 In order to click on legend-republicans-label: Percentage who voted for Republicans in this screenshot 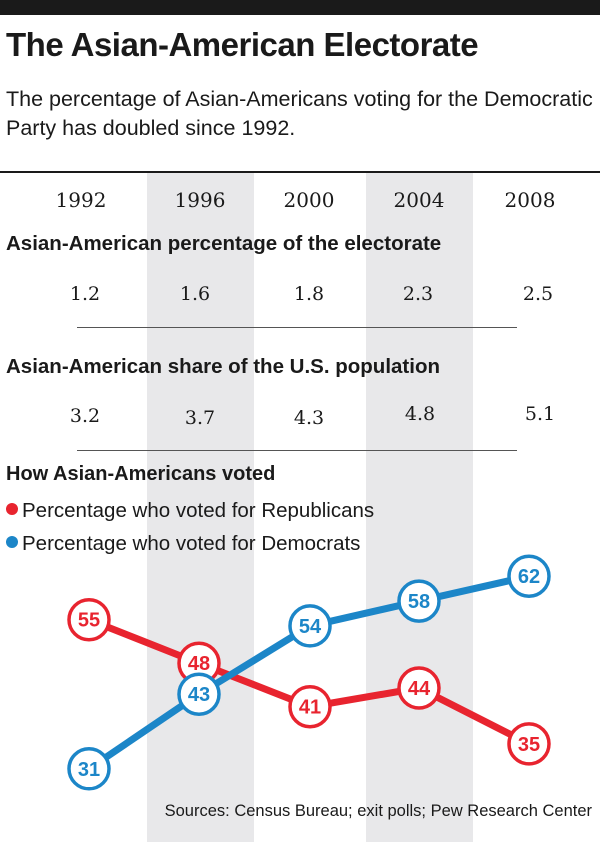, I will do `click(198, 510)`.